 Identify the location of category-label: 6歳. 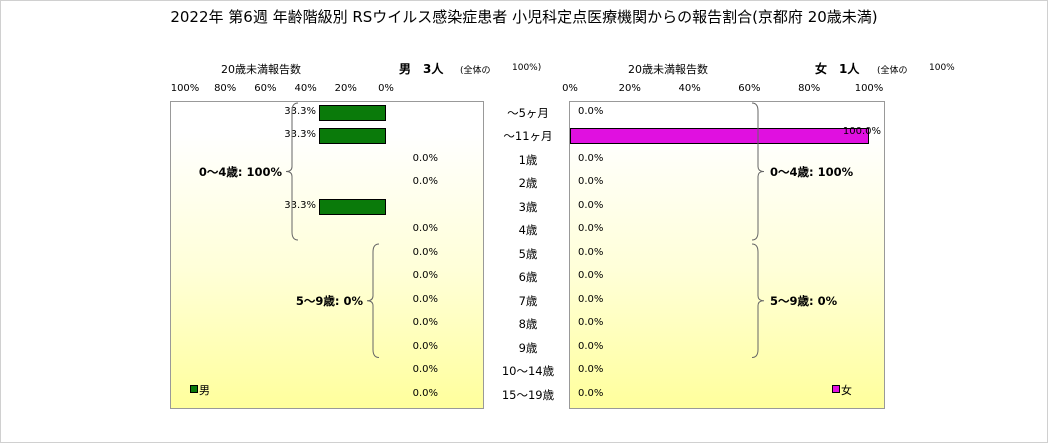
(528, 277).